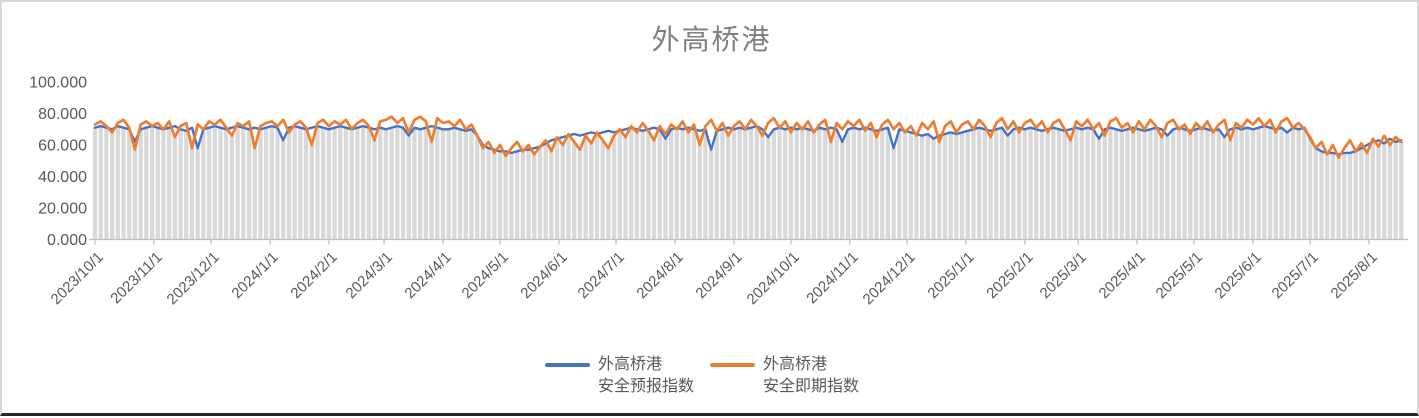 This screenshot has width=1419, height=418. I want to click on svg-text: 2025/4/1, so click(1122, 275).